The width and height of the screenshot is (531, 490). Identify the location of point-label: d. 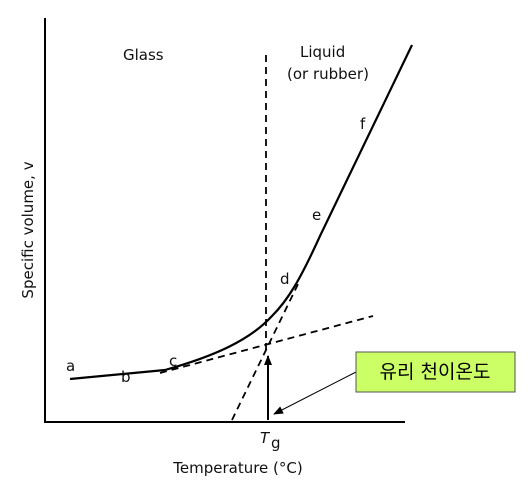
(285, 279).